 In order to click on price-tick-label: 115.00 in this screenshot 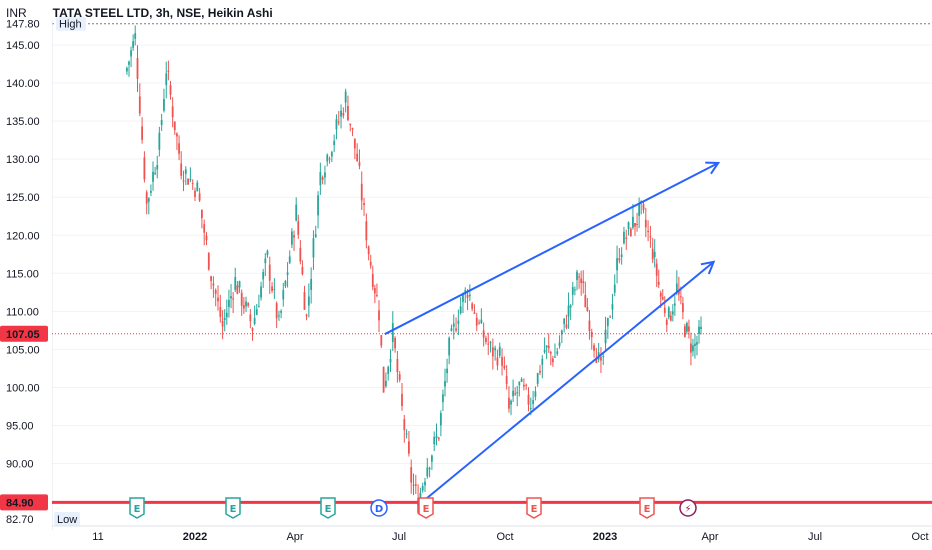, I will do `click(22, 274)`.